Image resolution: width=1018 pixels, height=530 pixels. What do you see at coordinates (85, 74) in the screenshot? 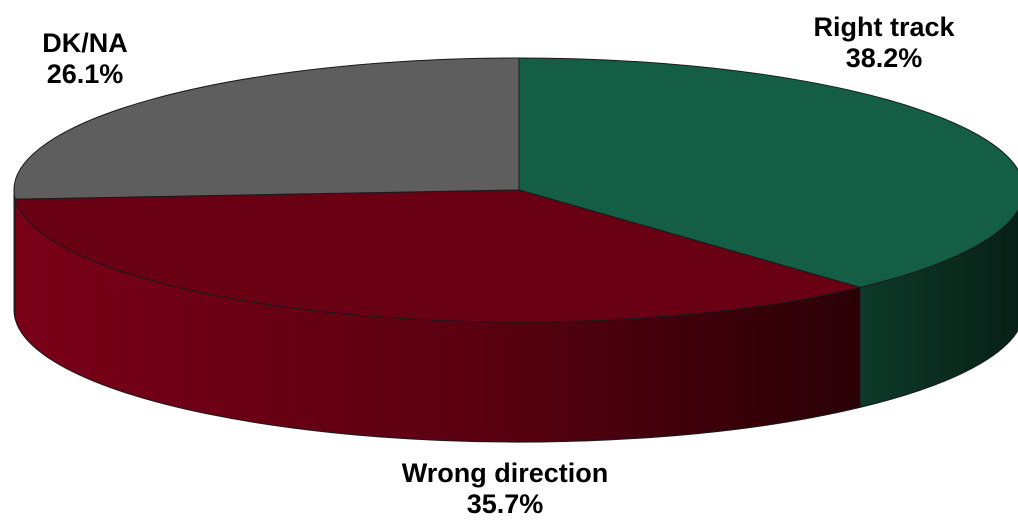
I see `slice-label-dk-na-value: 26.1%` at bounding box center [85, 74].